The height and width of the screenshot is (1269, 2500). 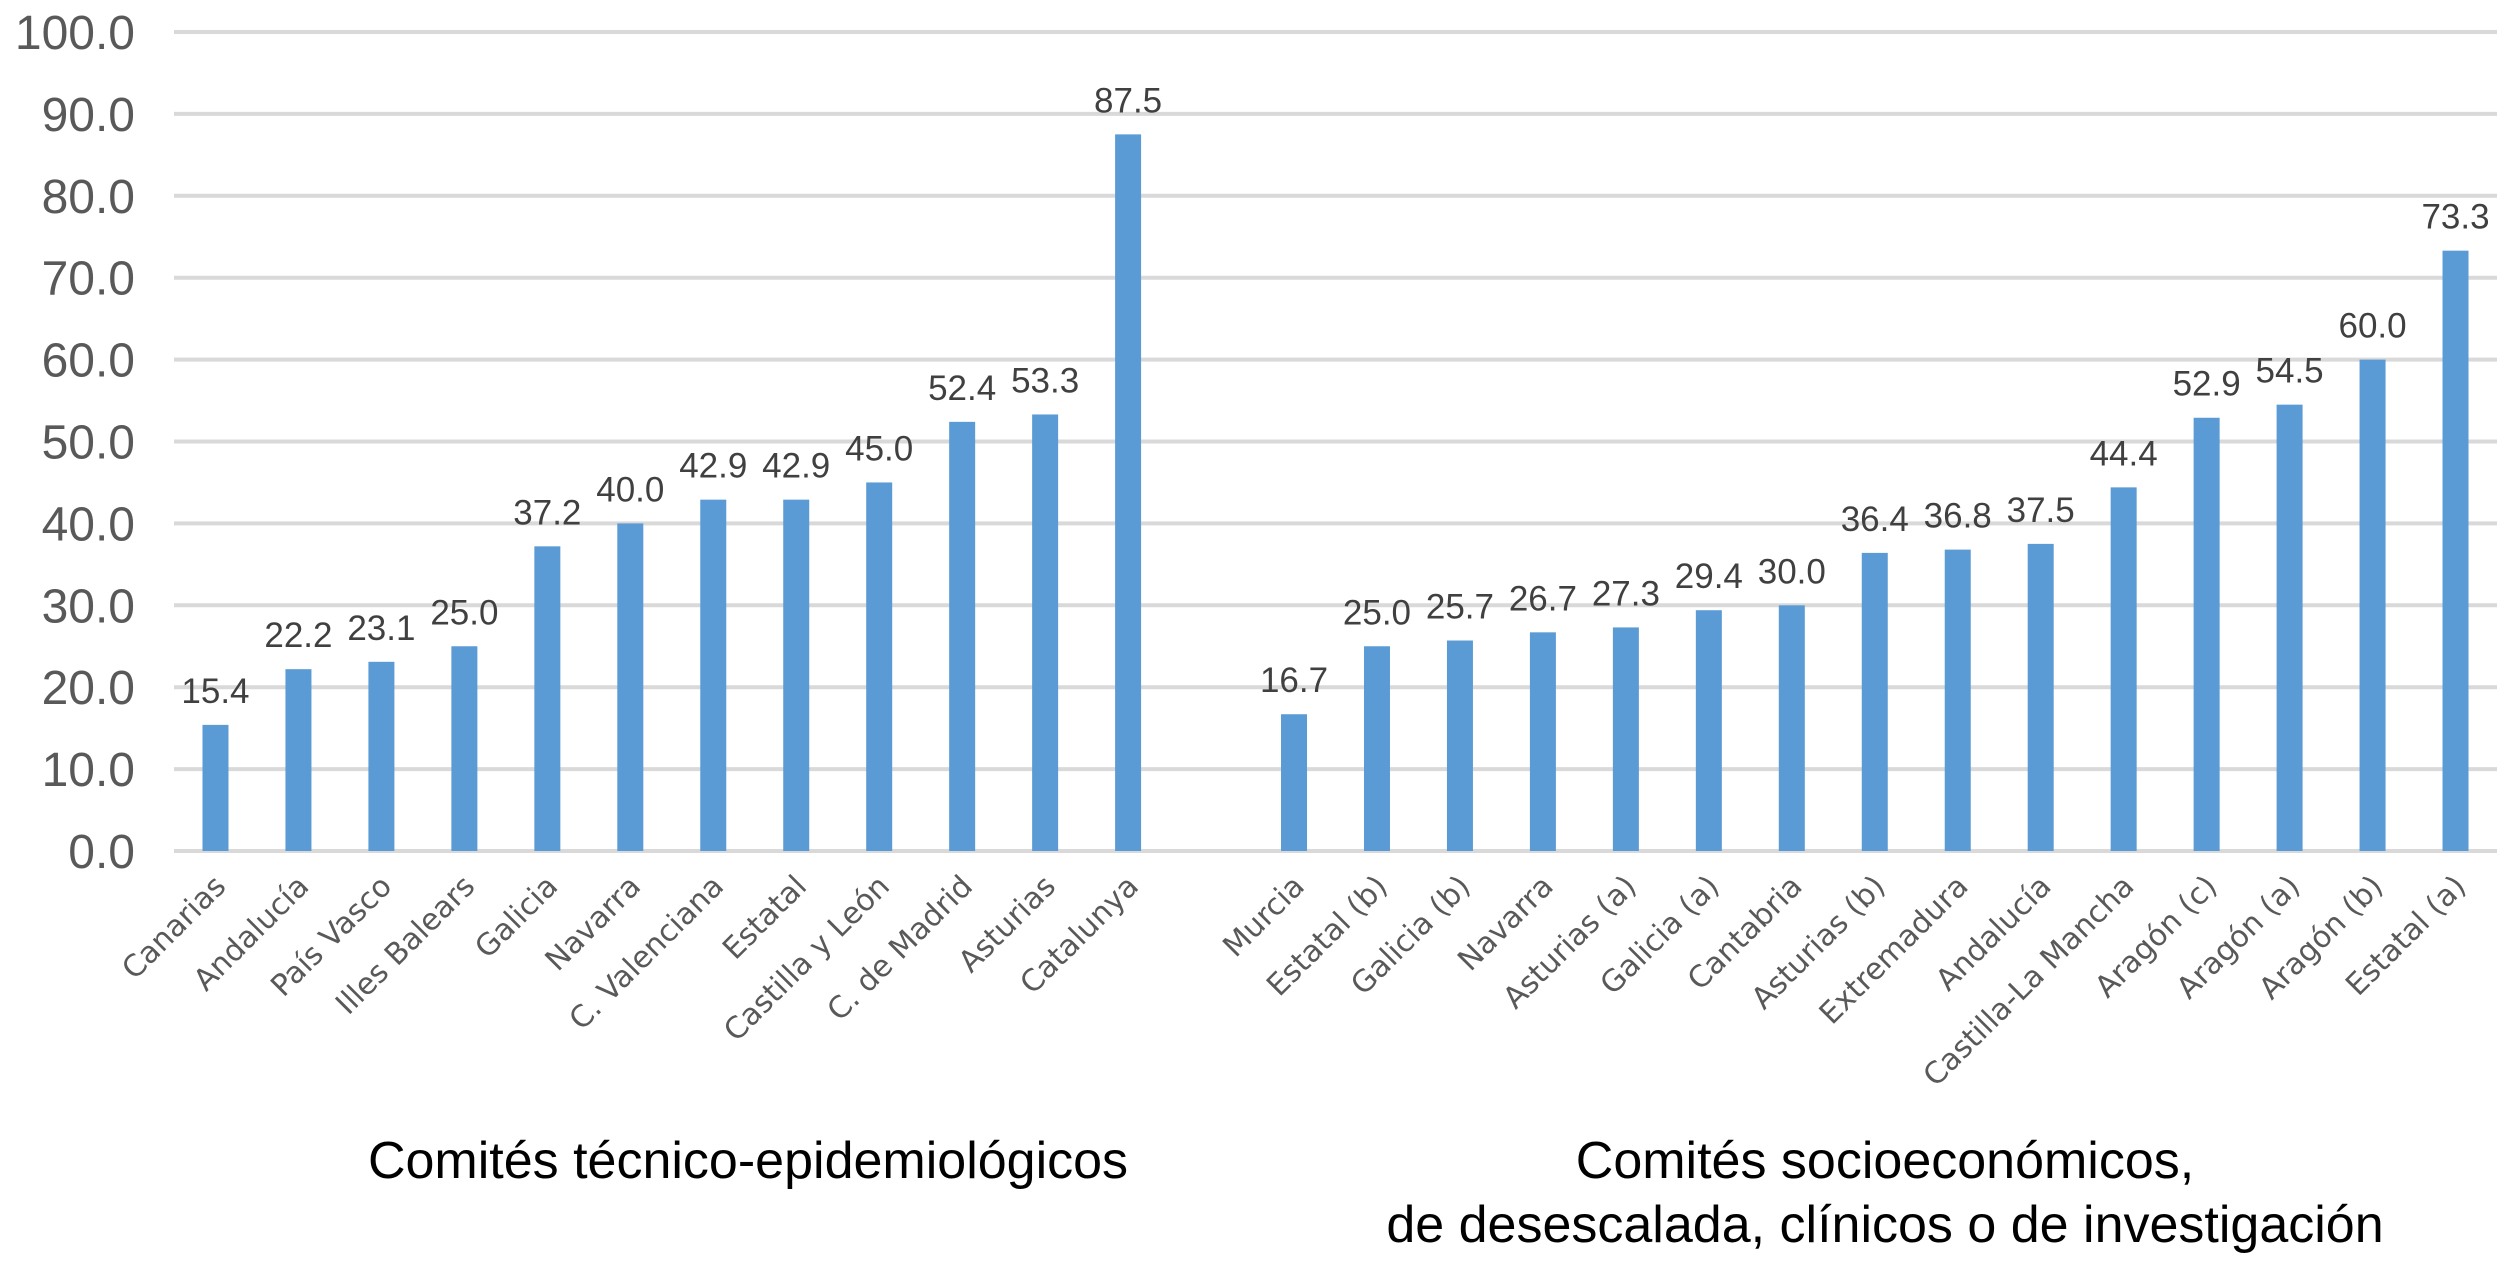 I want to click on data-label: 73.3, so click(x=2455, y=217).